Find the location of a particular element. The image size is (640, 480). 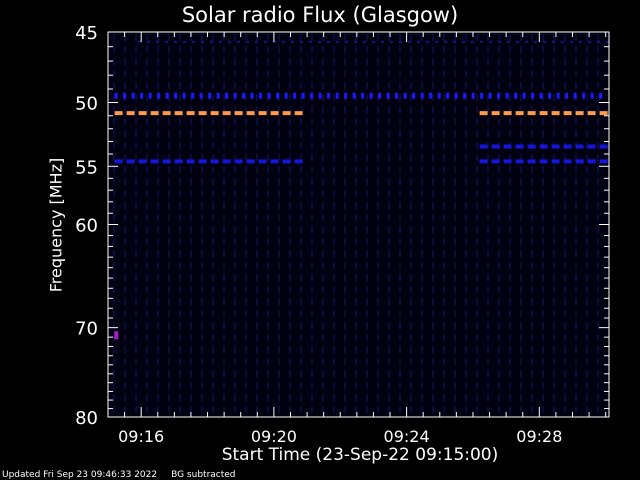

y-tick-label: 50 is located at coordinates (86, 104).